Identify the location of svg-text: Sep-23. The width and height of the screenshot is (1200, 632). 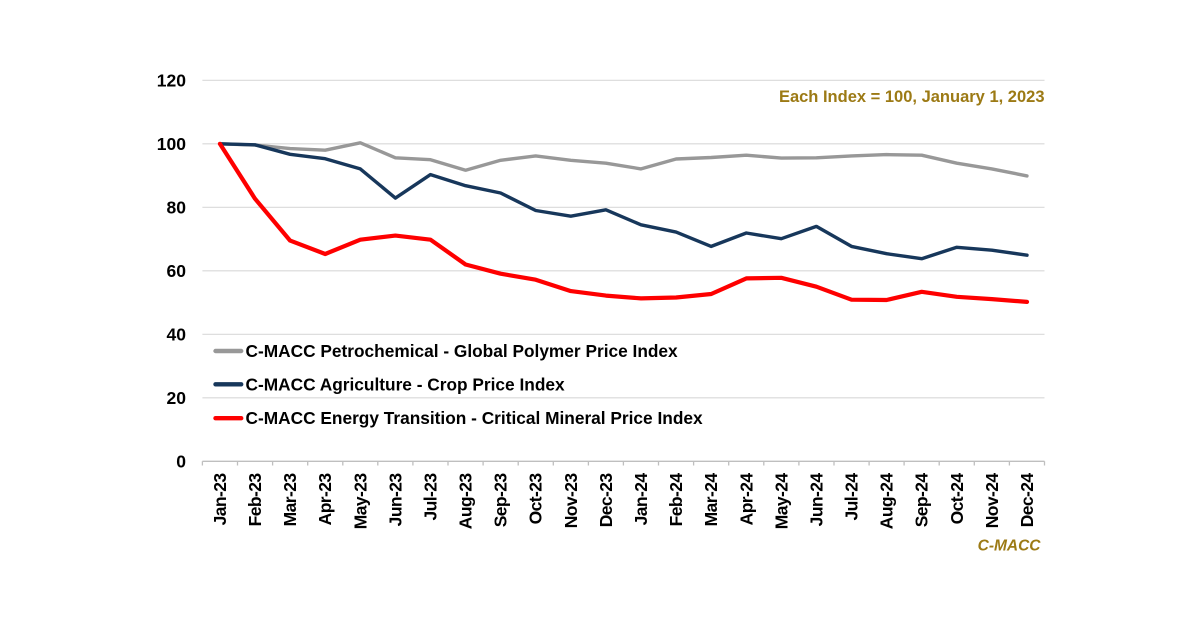
(501, 500).